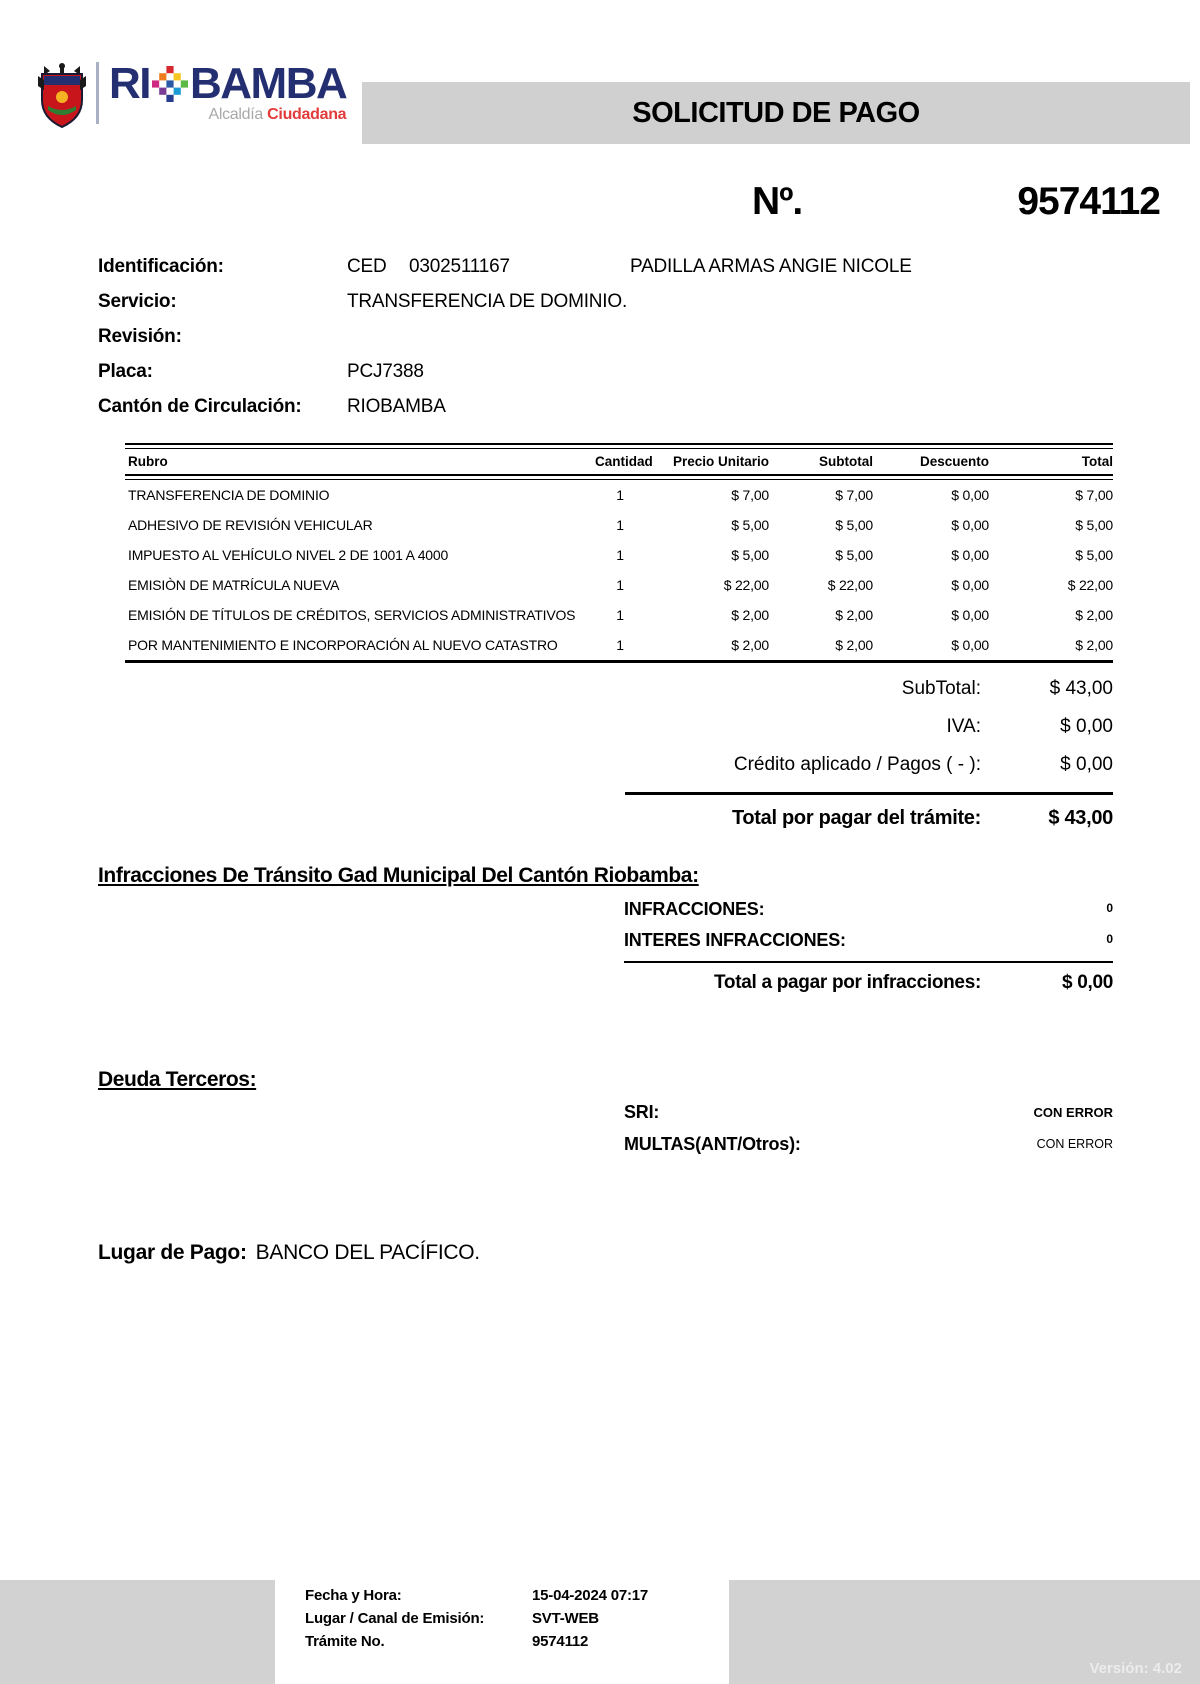 The image size is (1200, 1684). Describe the element at coordinates (868, 1112) in the screenshot. I see `sri-row: SRI: CON ERROR` at that location.